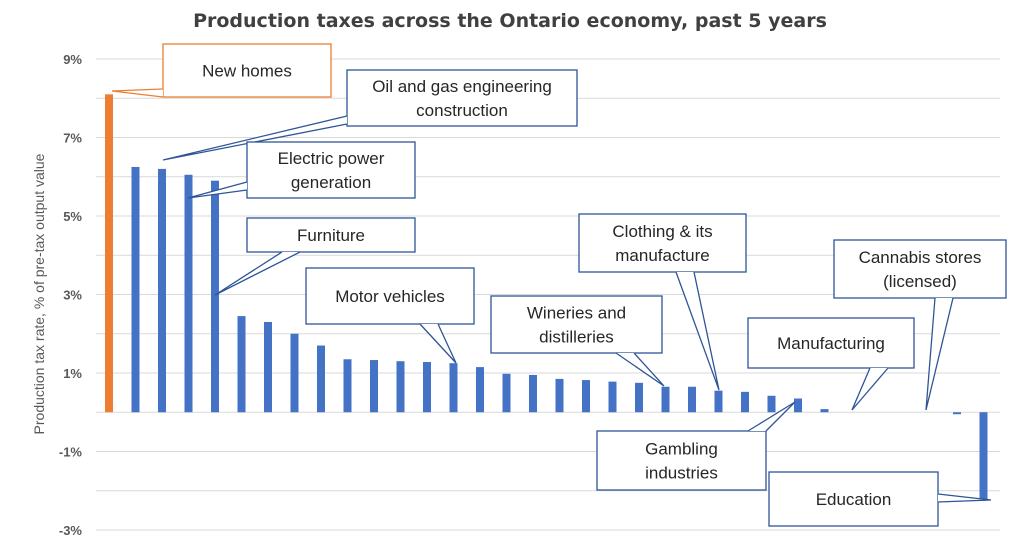  What do you see at coordinates (462, 110) in the screenshot?
I see `callout-label: construction` at bounding box center [462, 110].